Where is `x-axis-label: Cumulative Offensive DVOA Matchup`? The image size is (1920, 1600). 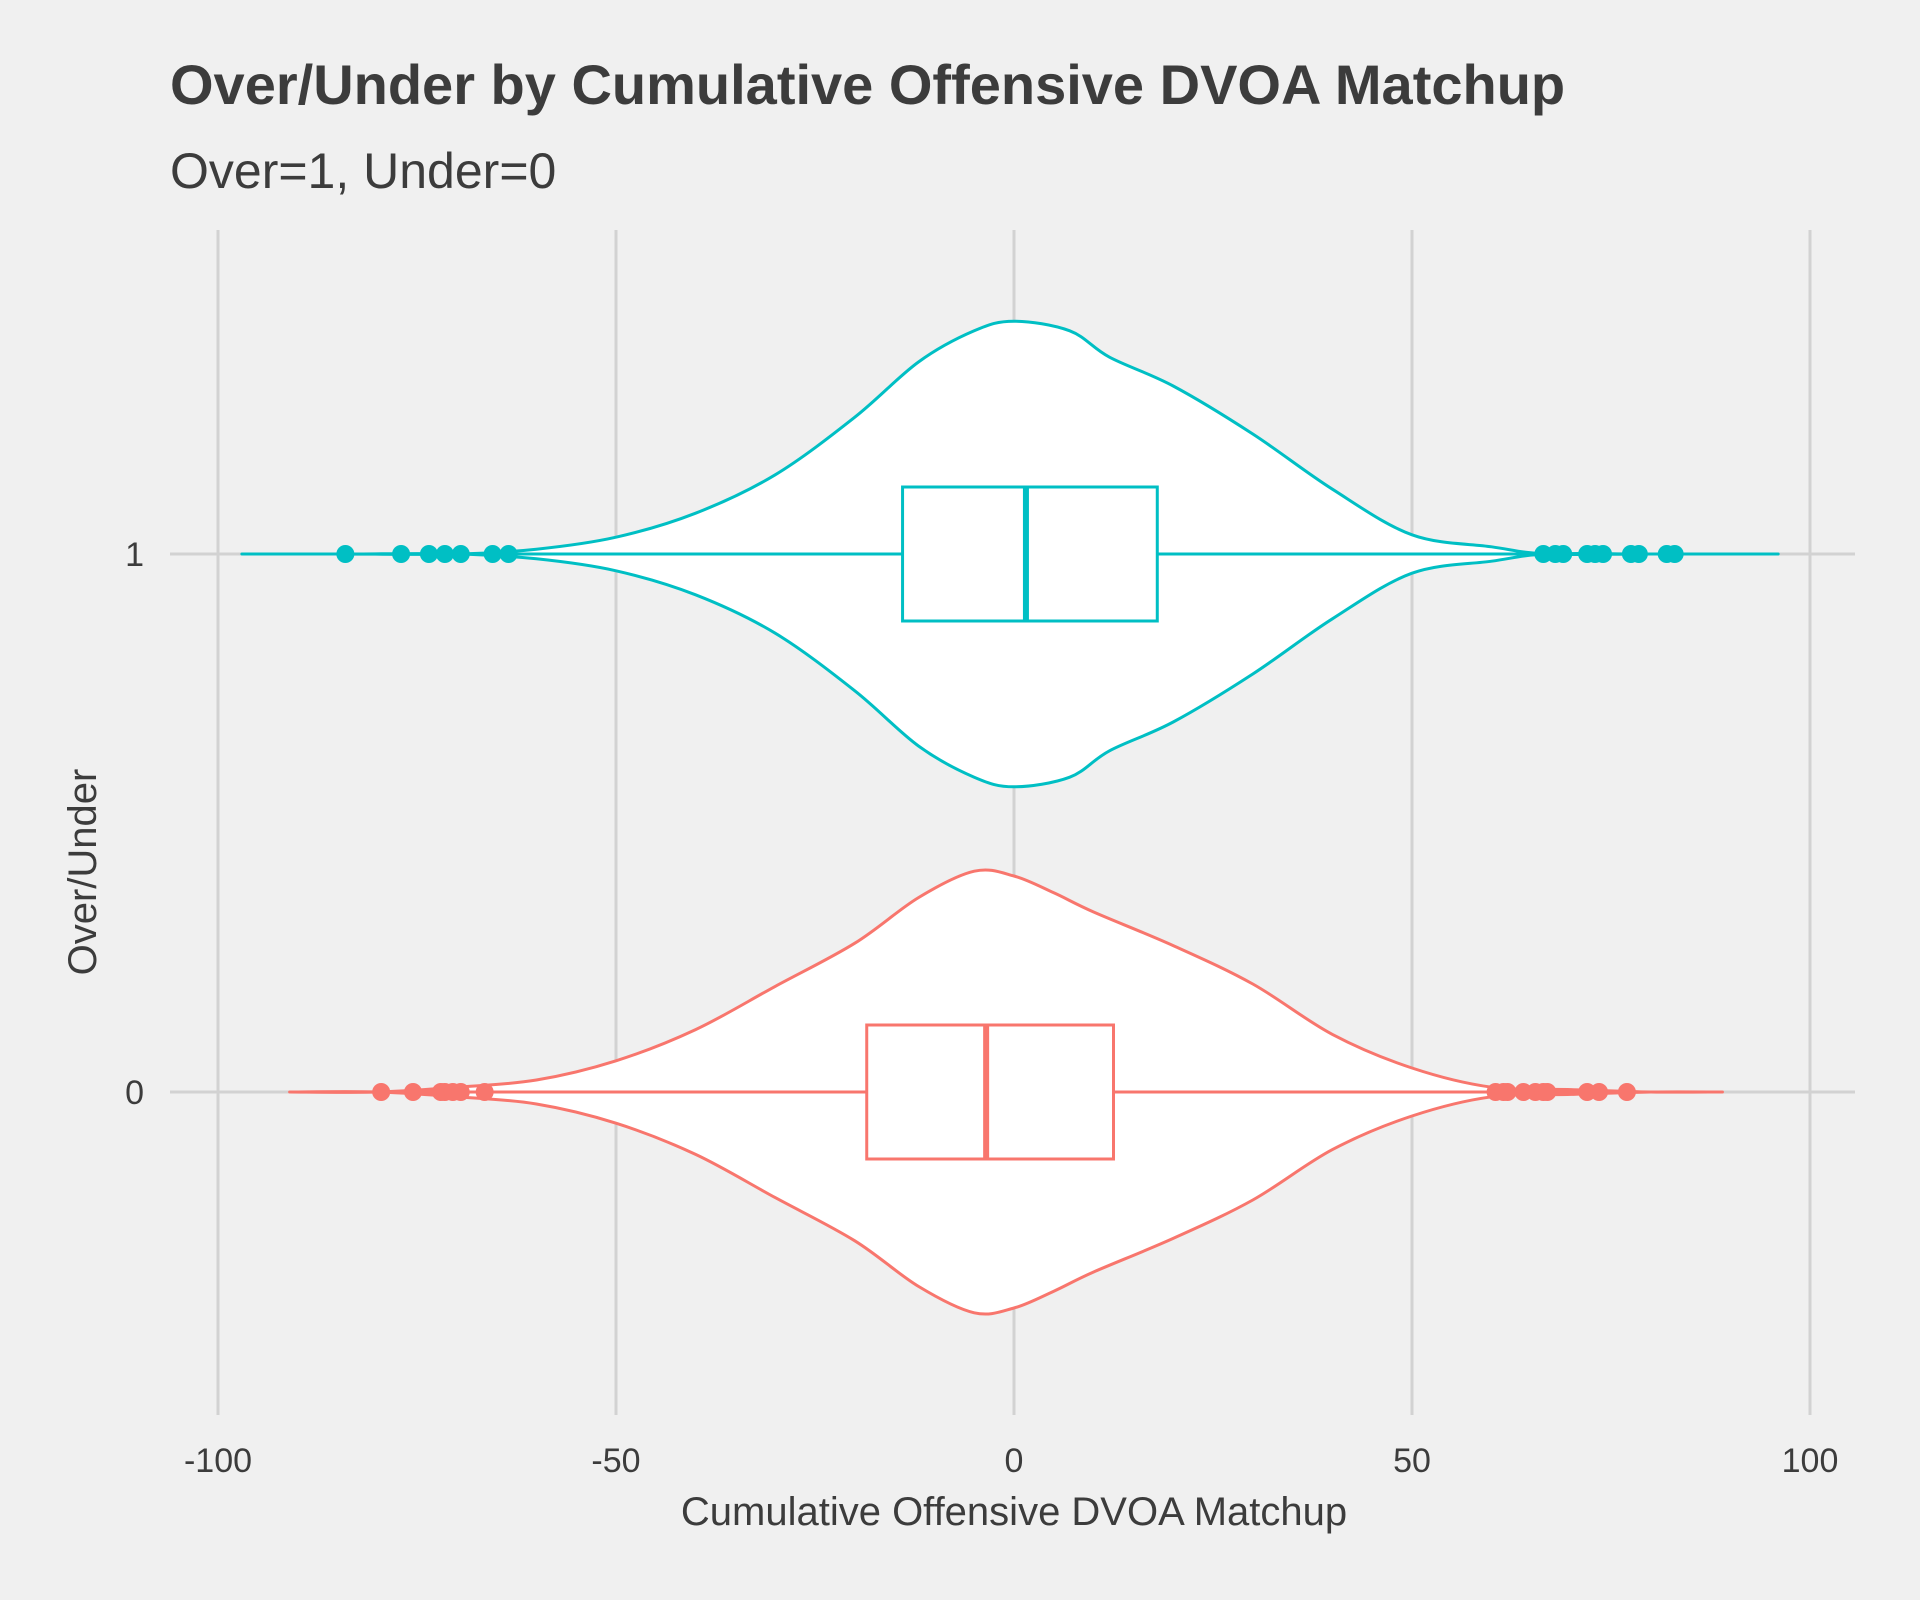
x-axis-label: Cumulative Offensive DVOA Matchup is located at coordinates (1014, 1512).